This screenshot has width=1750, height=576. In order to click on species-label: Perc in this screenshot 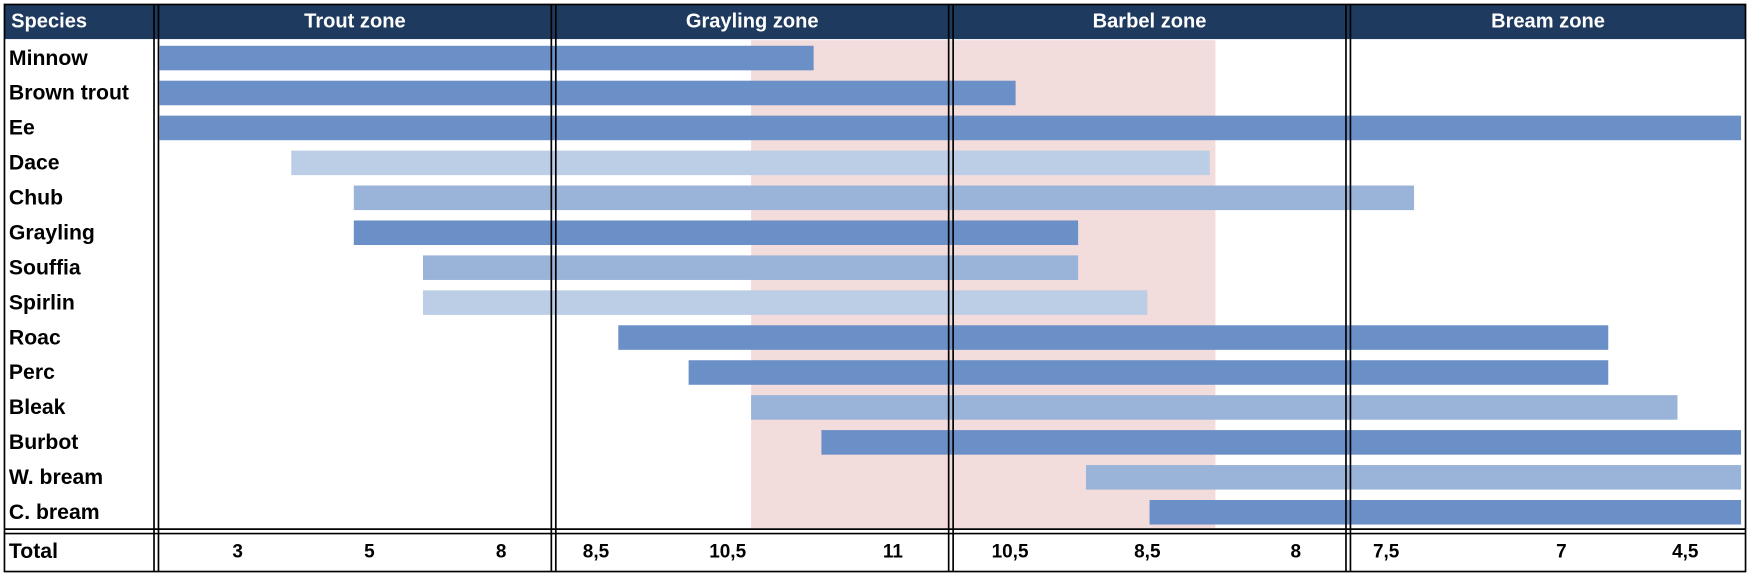, I will do `click(32, 372)`.